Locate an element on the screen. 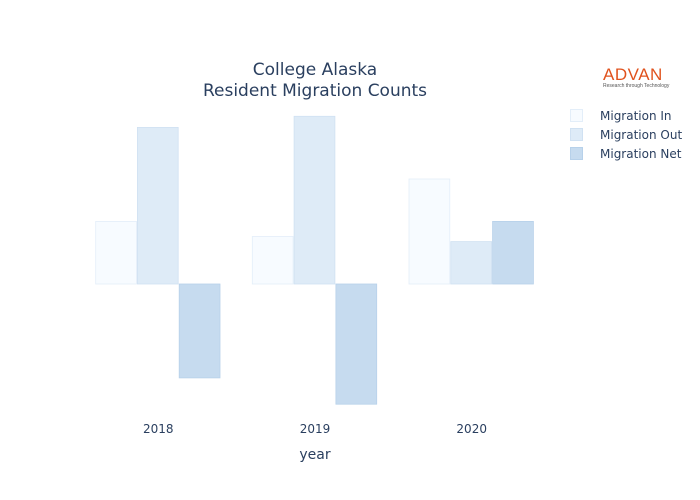 Image resolution: width=700 pixels, height=500 pixels. legend: Migration In Migration Out Migration Net is located at coordinates (626, 134).